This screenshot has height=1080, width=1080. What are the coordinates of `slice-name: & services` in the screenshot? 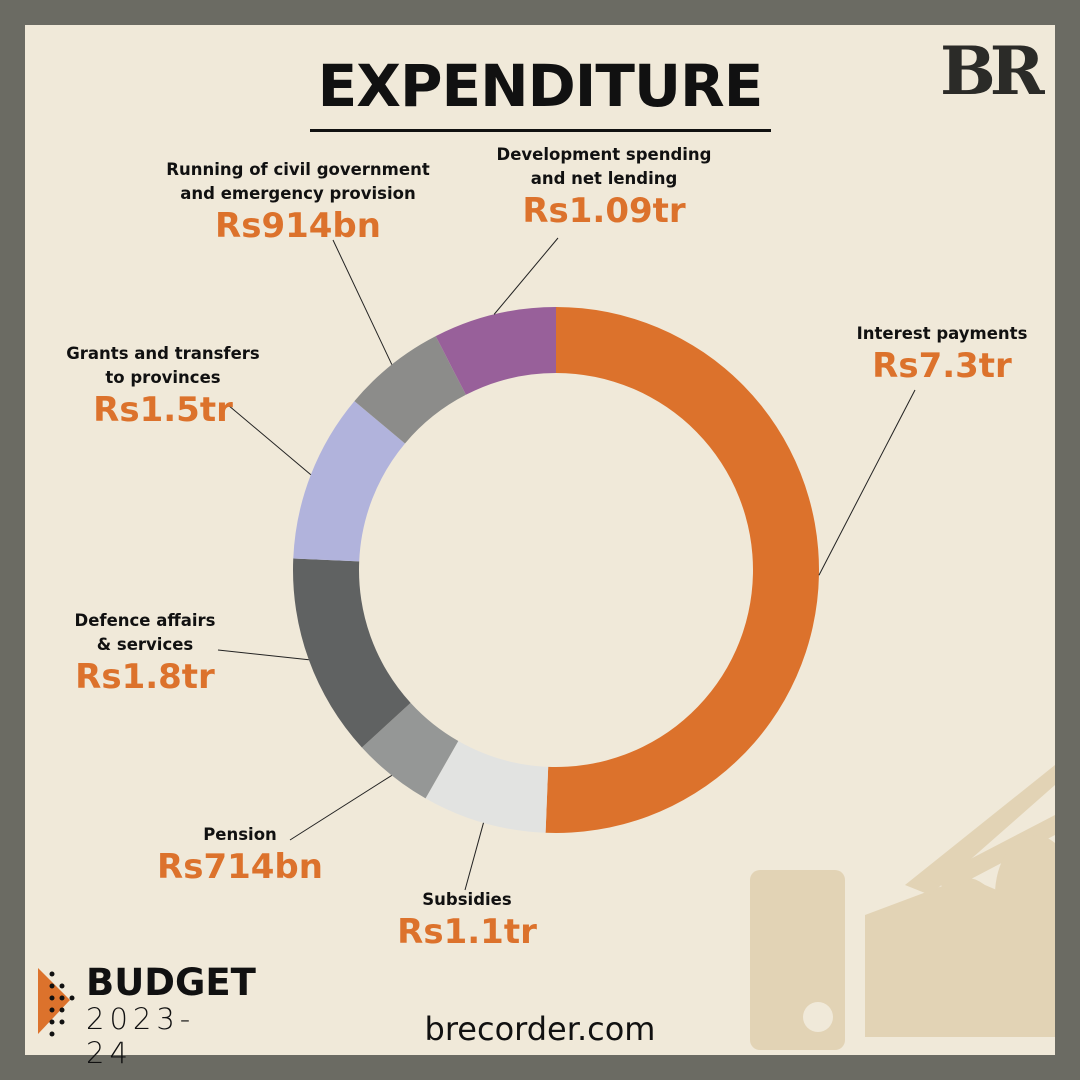 It's located at (145, 644).